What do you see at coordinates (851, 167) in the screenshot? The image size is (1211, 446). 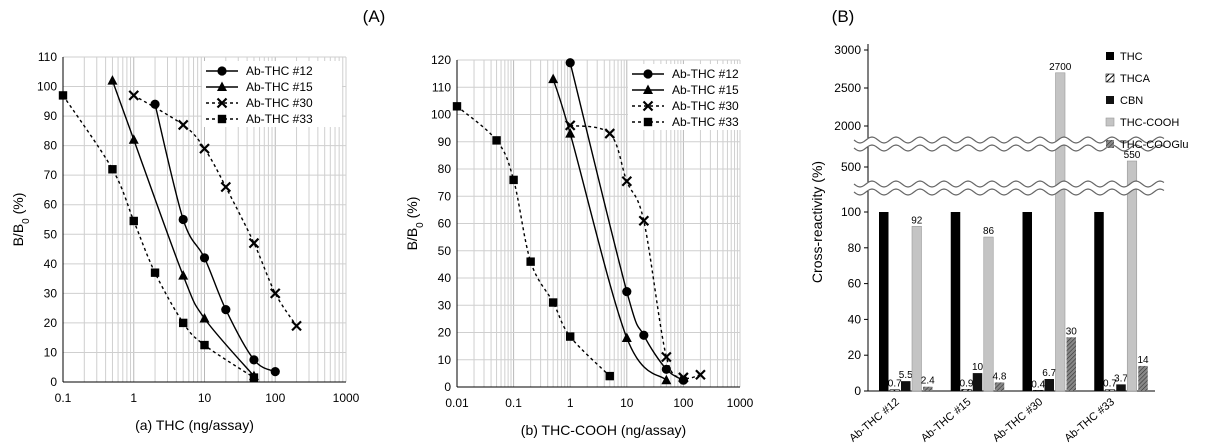 I see `y-tick-label: 500` at bounding box center [851, 167].